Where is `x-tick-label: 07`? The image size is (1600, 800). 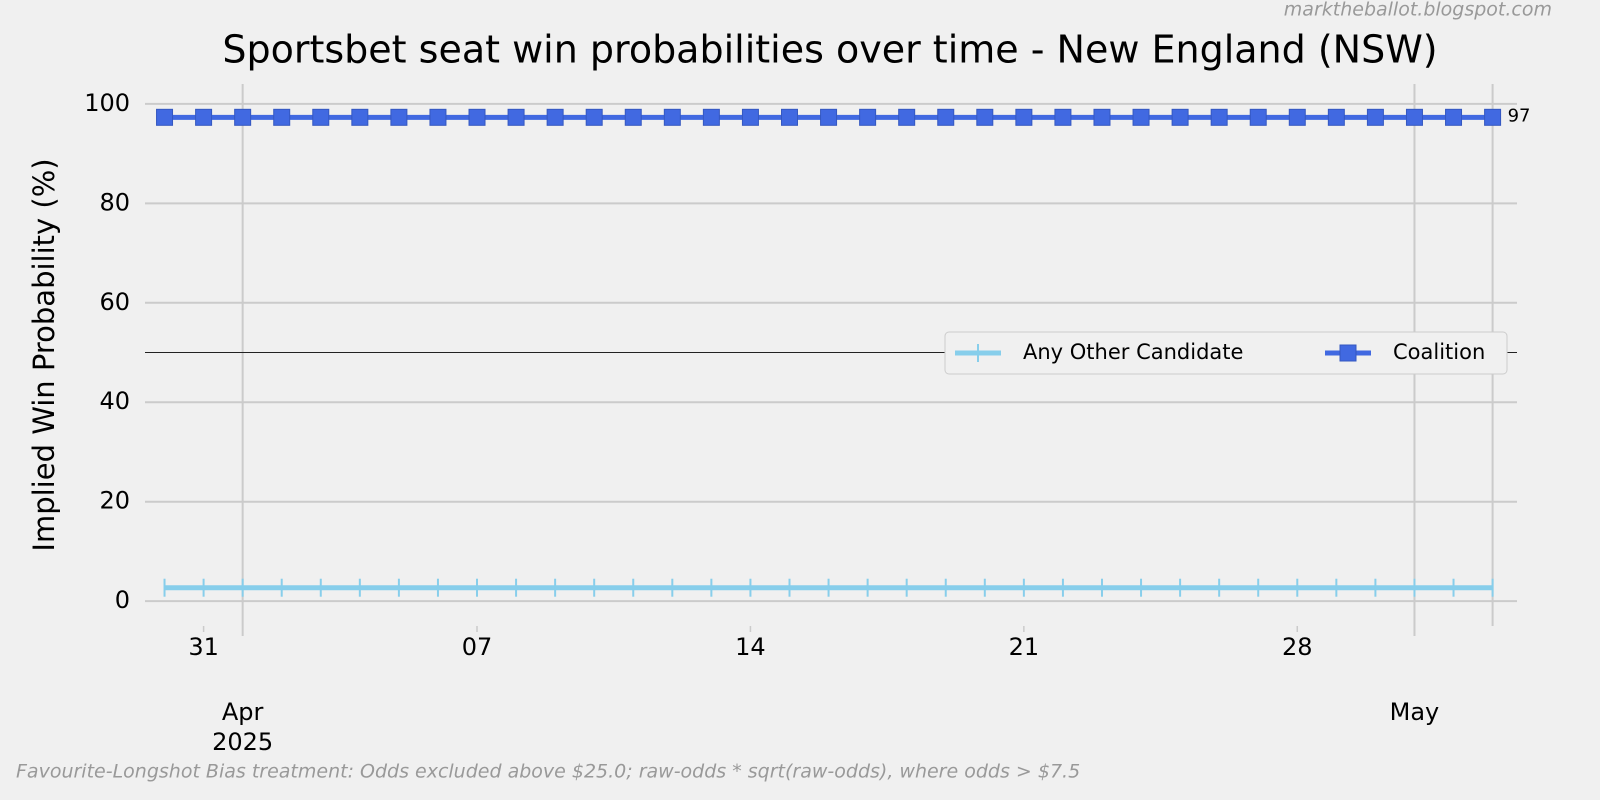 x-tick-label: 07 is located at coordinates (477, 647).